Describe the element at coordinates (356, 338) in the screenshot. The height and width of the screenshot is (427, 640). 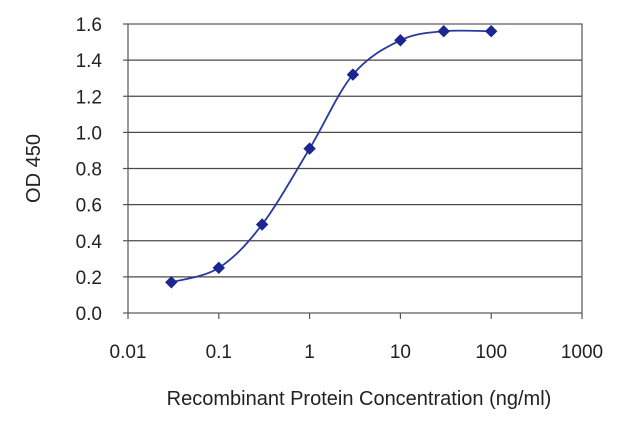
I see `x-axis: 0.01 0.1 1 10 100 1000` at that location.